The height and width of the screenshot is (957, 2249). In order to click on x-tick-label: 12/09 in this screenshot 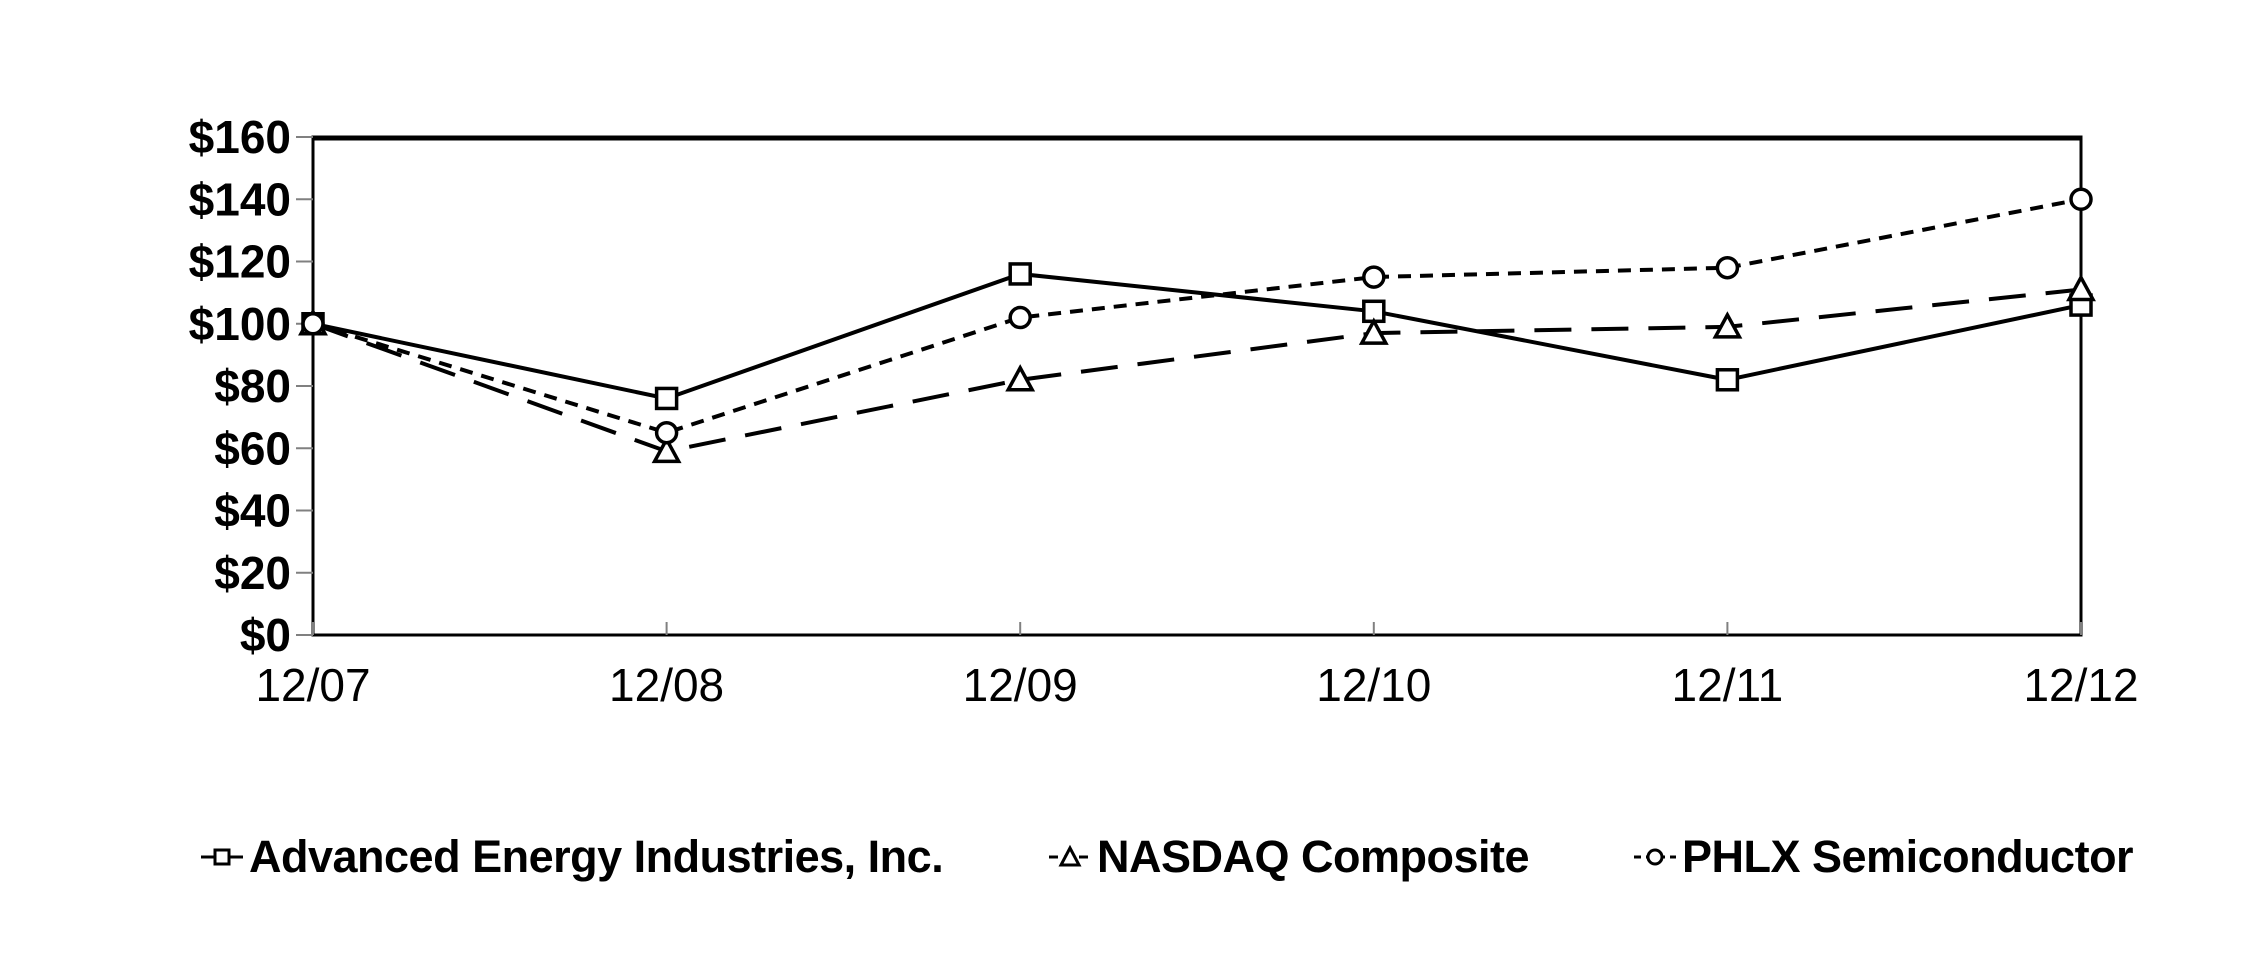, I will do `click(1020, 685)`.